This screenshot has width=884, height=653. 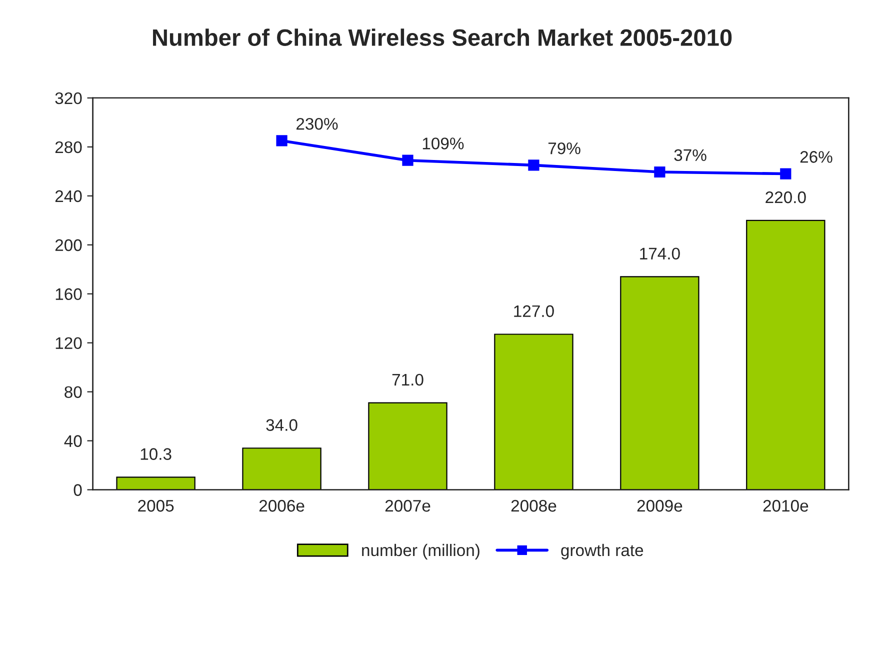 I want to click on x-tick-label: 2005, so click(x=156, y=506).